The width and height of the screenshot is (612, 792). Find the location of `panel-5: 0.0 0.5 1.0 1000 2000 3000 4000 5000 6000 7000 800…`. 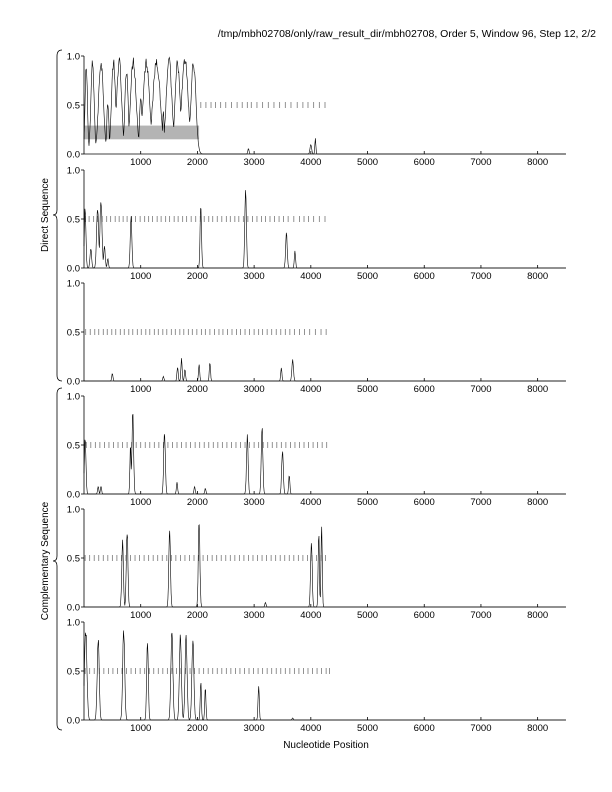

panel-5: 0.0 0.5 1.0 1000 2000 3000 4000 5000 6000 7000 800… is located at coordinates (316, 563).